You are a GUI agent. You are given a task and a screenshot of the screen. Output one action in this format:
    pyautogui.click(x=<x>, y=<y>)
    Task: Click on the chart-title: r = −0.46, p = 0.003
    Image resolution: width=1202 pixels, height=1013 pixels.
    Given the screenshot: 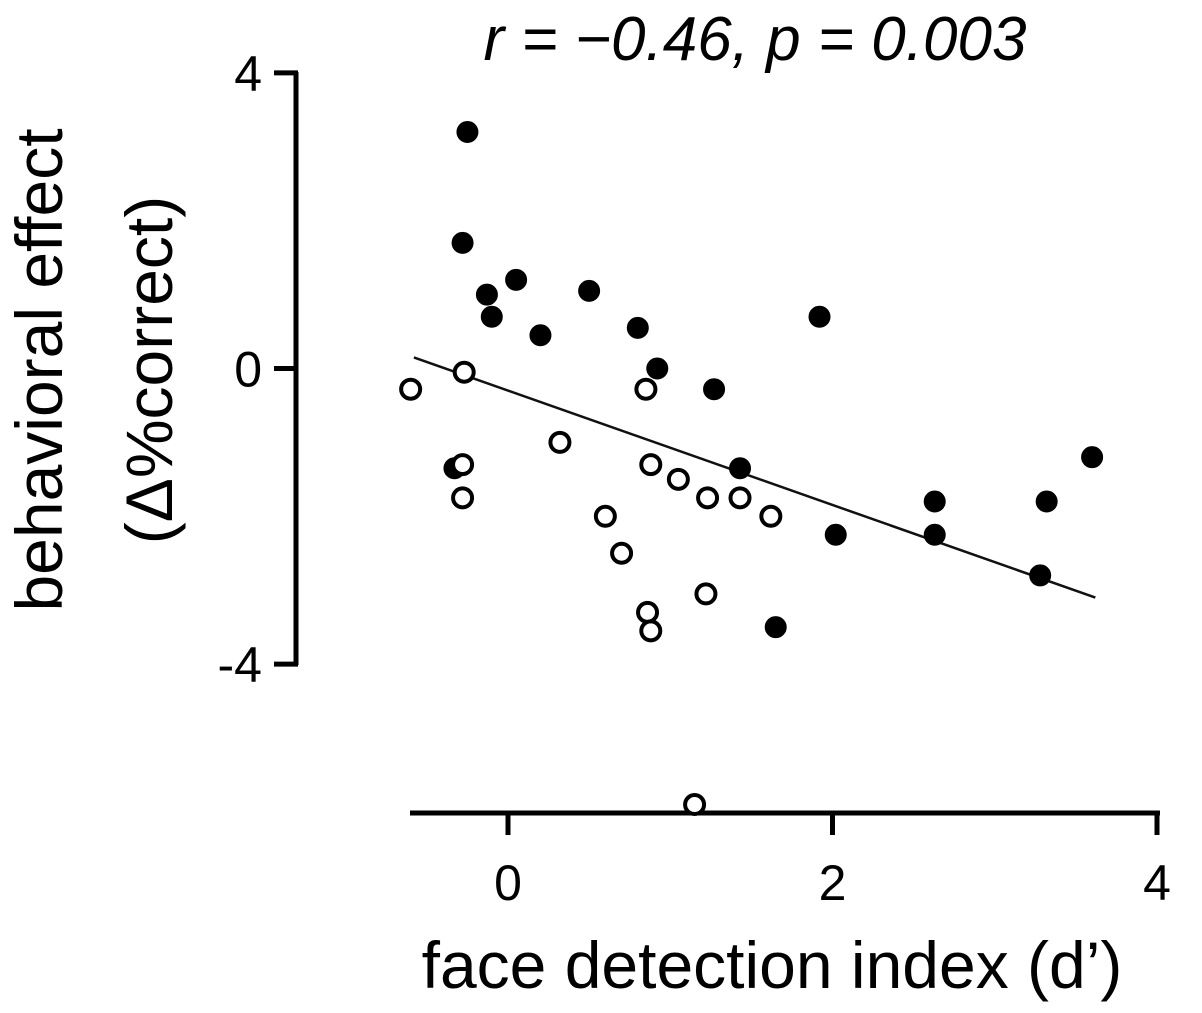 What is the action you would take?
    pyautogui.click(x=755, y=39)
    